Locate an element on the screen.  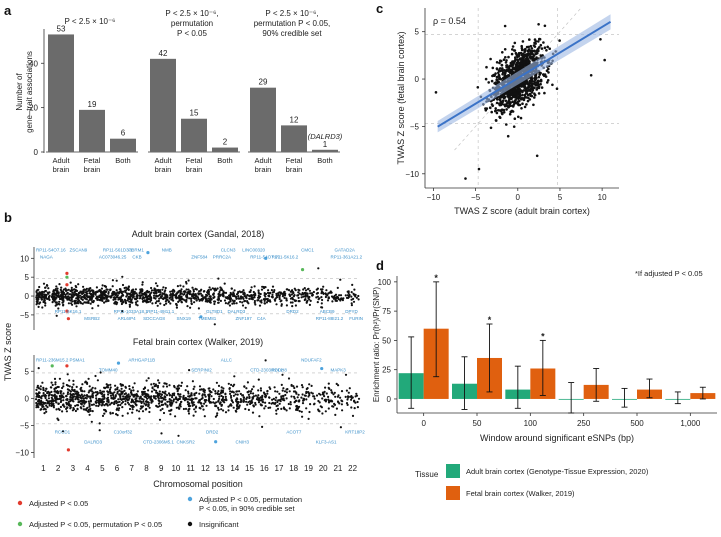
a-category-label: brain is located at coordinates (263, 169).